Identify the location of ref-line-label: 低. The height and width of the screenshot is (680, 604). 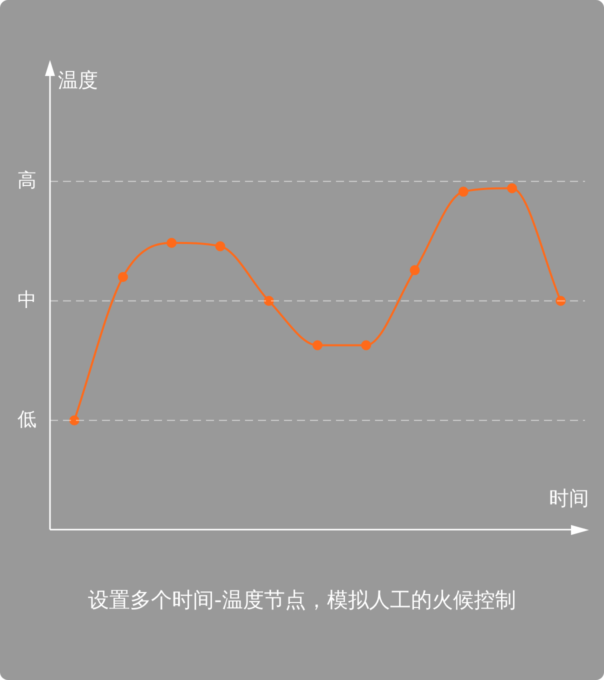
(27, 419).